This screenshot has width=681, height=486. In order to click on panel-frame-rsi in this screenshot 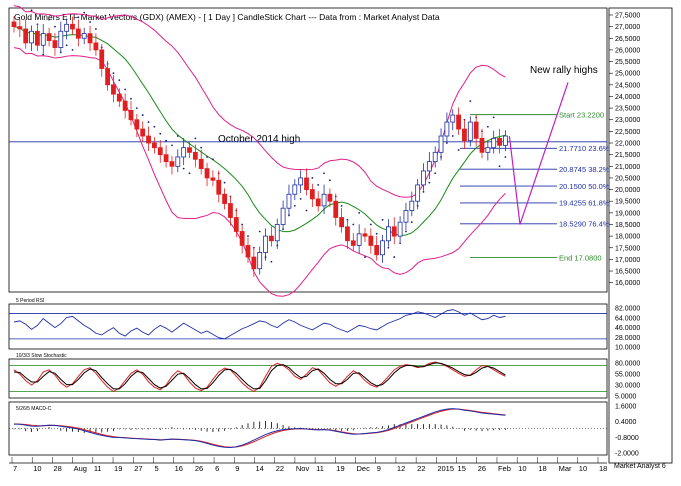, I will do `click(308, 326)`.